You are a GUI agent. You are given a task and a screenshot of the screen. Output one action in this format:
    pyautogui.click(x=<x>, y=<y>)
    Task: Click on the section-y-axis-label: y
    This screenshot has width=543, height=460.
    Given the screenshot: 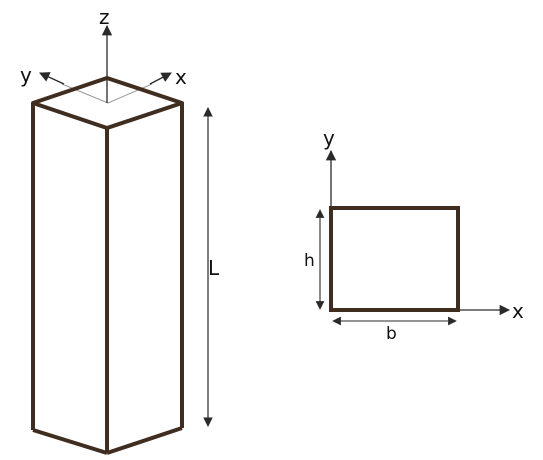 What is the action you would take?
    pyautogui.click(x=329, y=138)
    